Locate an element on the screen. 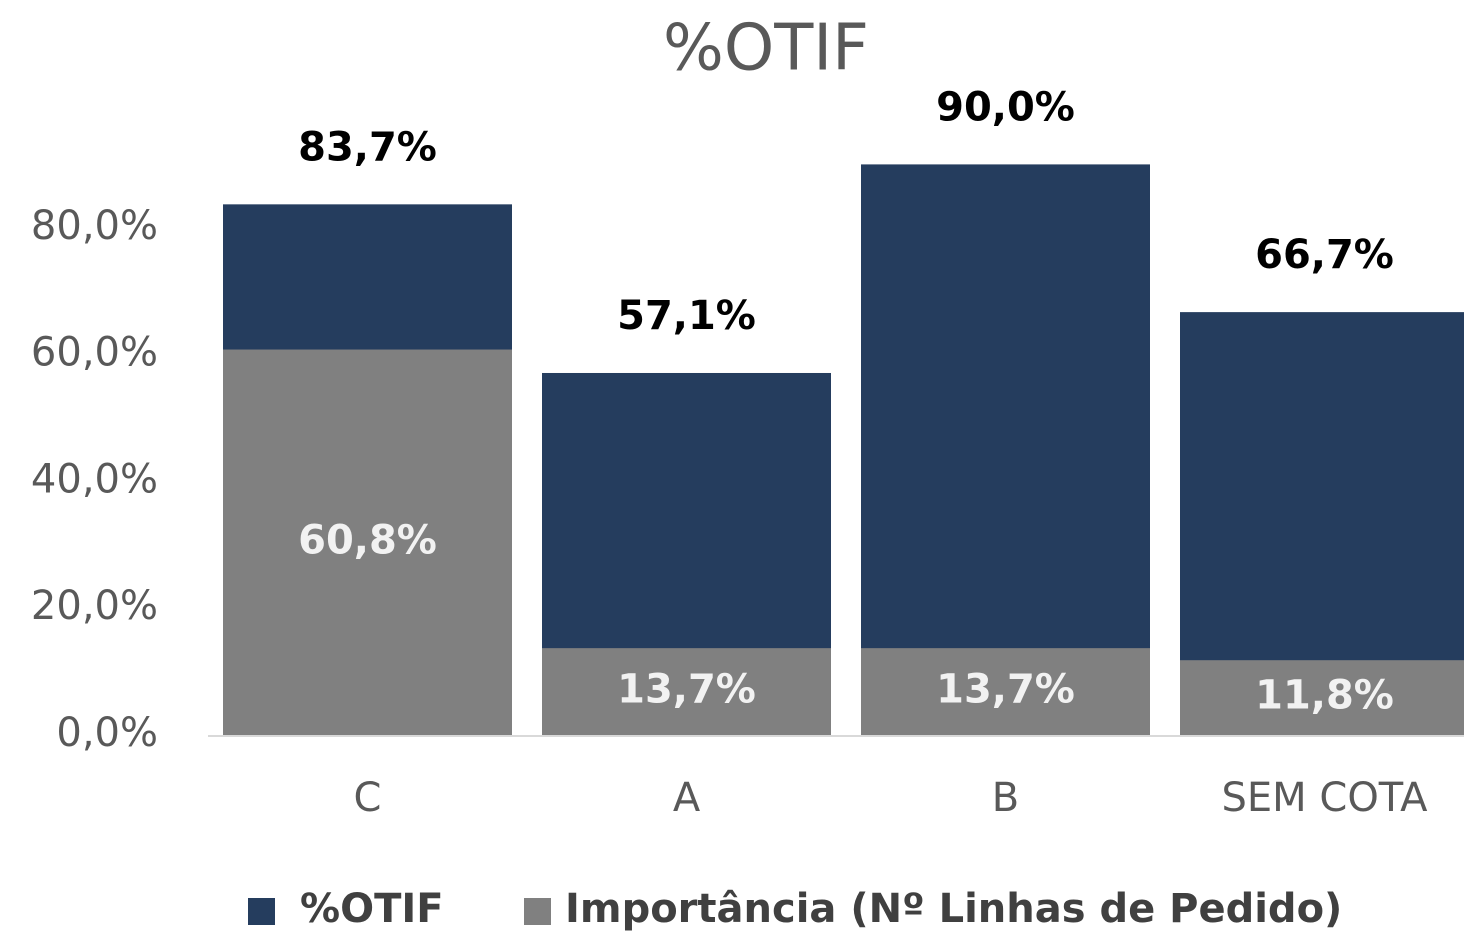 This screenshot has width=1464, height=934. data-label: 83,7% is located at coordinates (367, 147).